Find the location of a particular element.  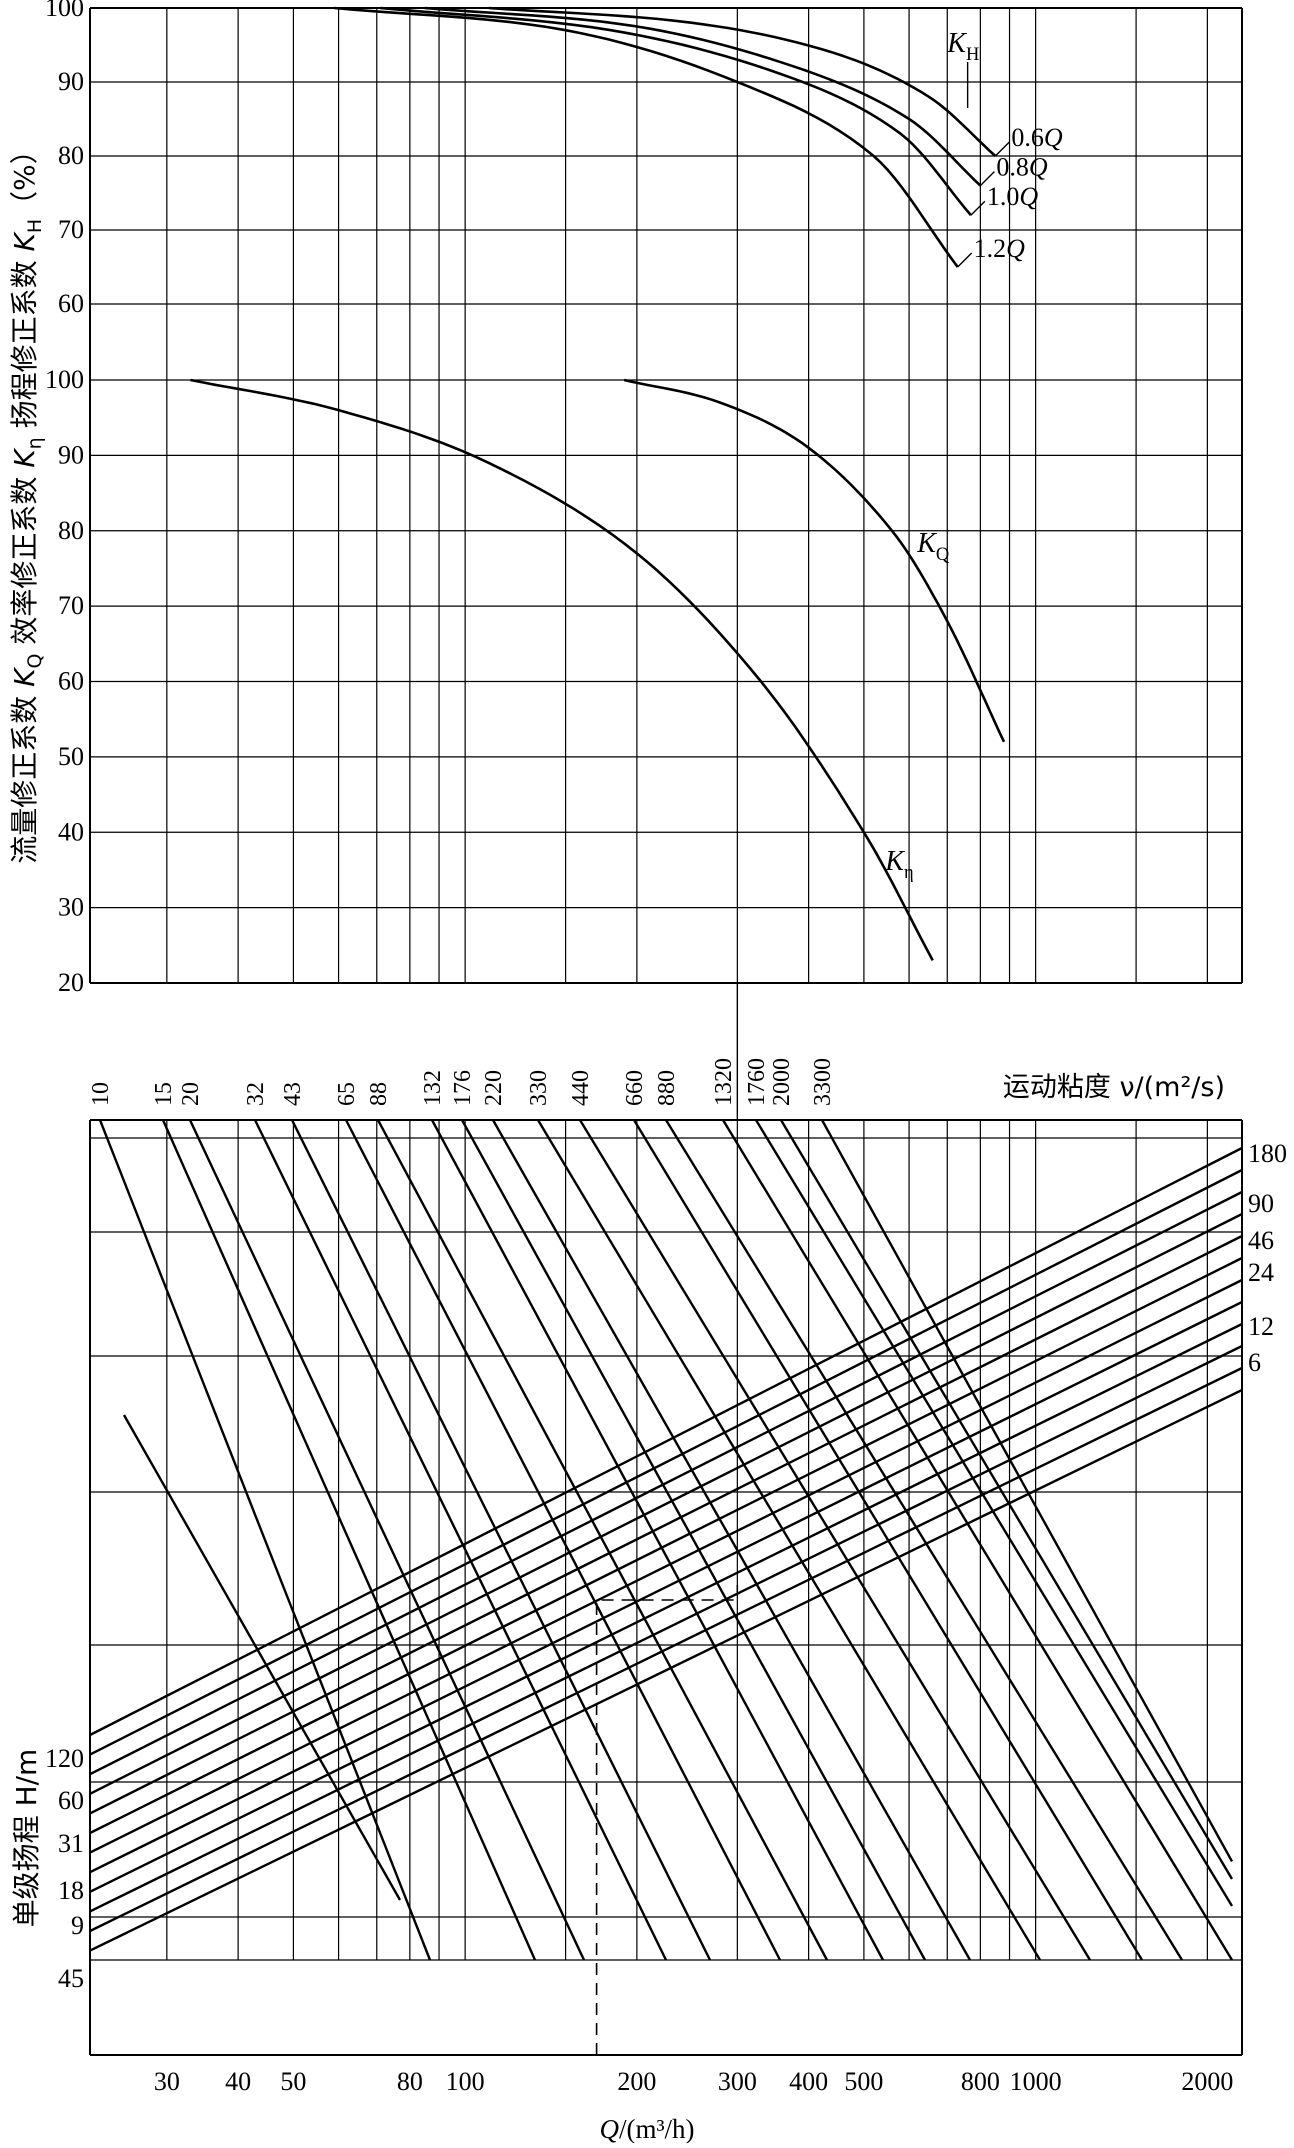

x-tick-label: 400 is located at coordinates (808, 2081).